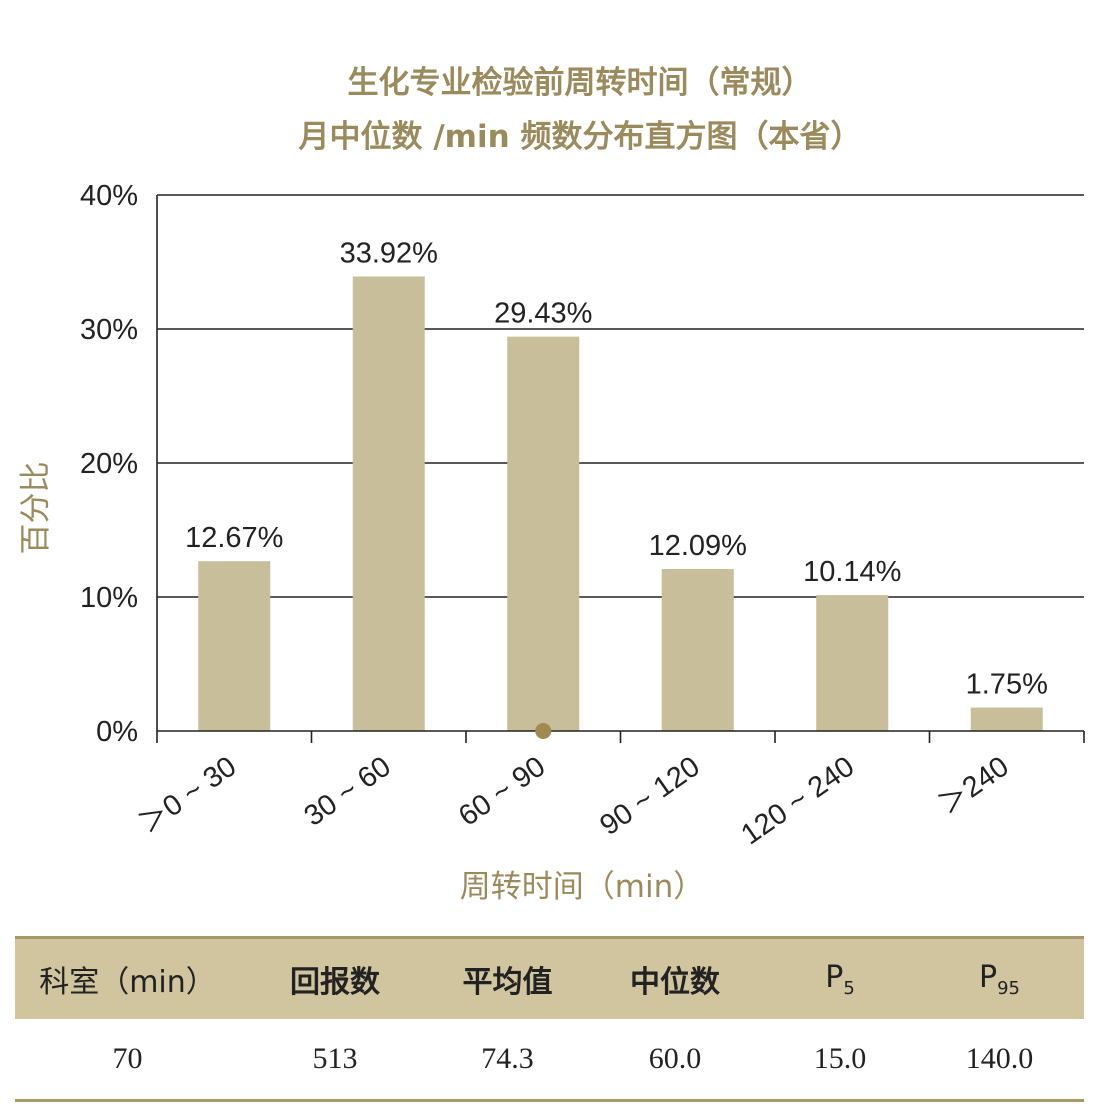 The image size is (1108, 1120). Describe the element at coordinates (999, 1060) in the screenshot. I see `cell-p95: 140.0` at that location.